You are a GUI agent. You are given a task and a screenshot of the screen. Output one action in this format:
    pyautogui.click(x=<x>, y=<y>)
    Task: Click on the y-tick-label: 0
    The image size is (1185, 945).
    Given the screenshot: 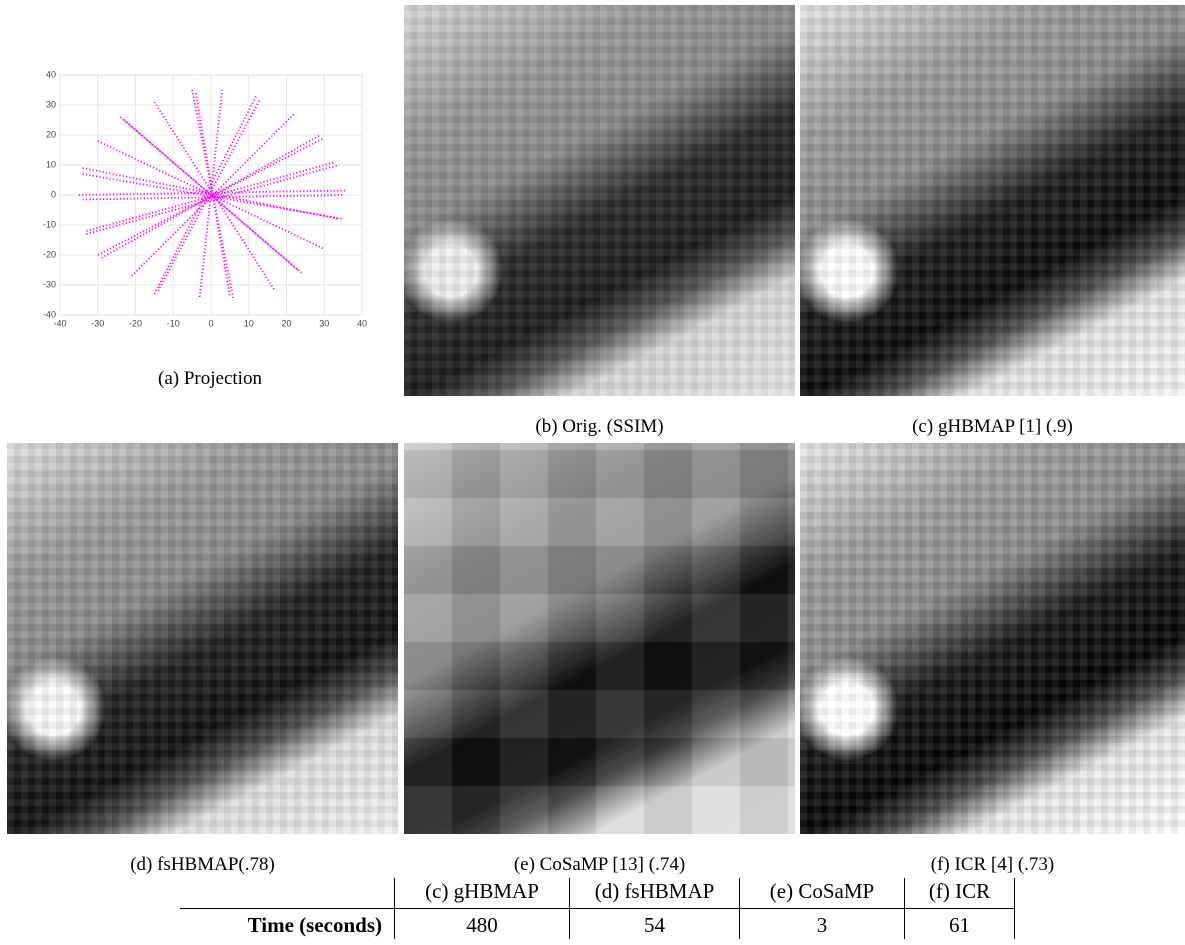 What is the action you would take?
    pyautogui.click(x=53, y=194)
    